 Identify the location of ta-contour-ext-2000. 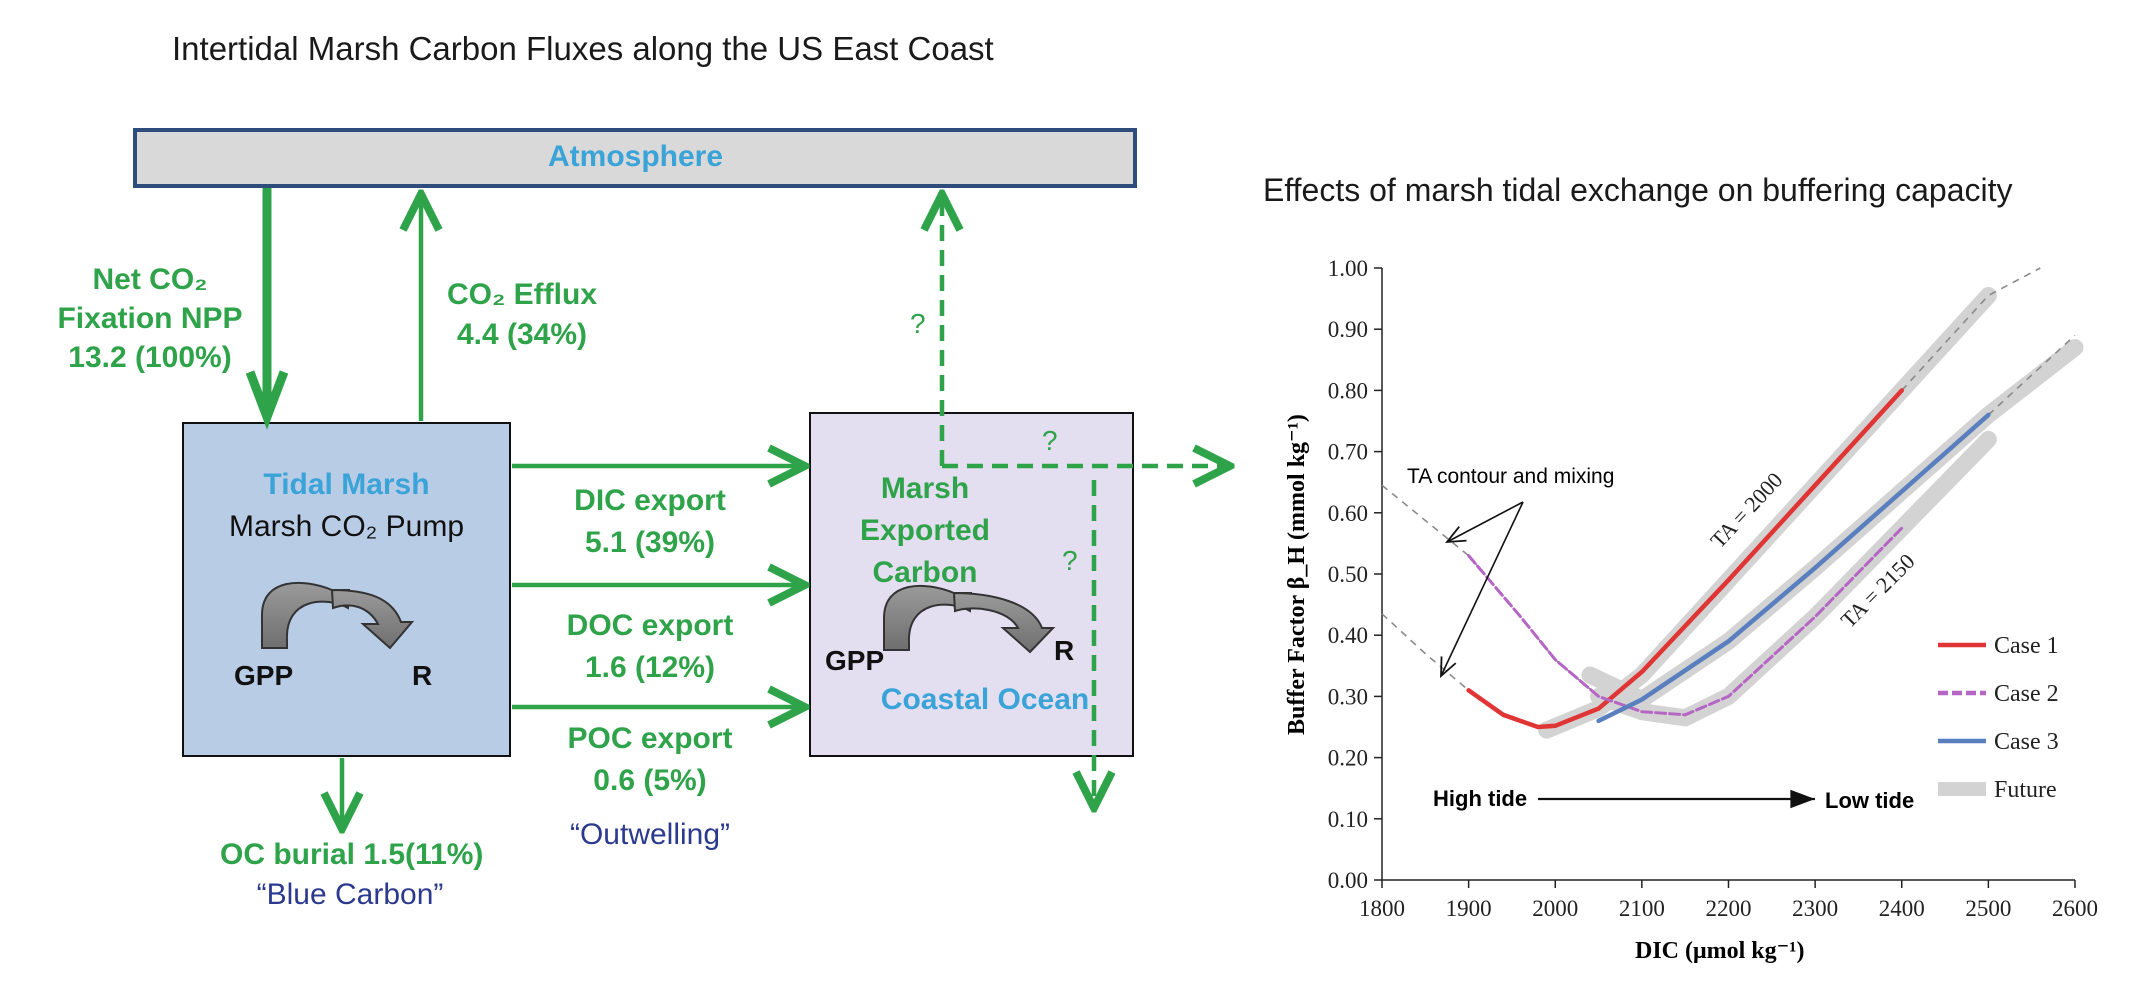
(1971, 329).